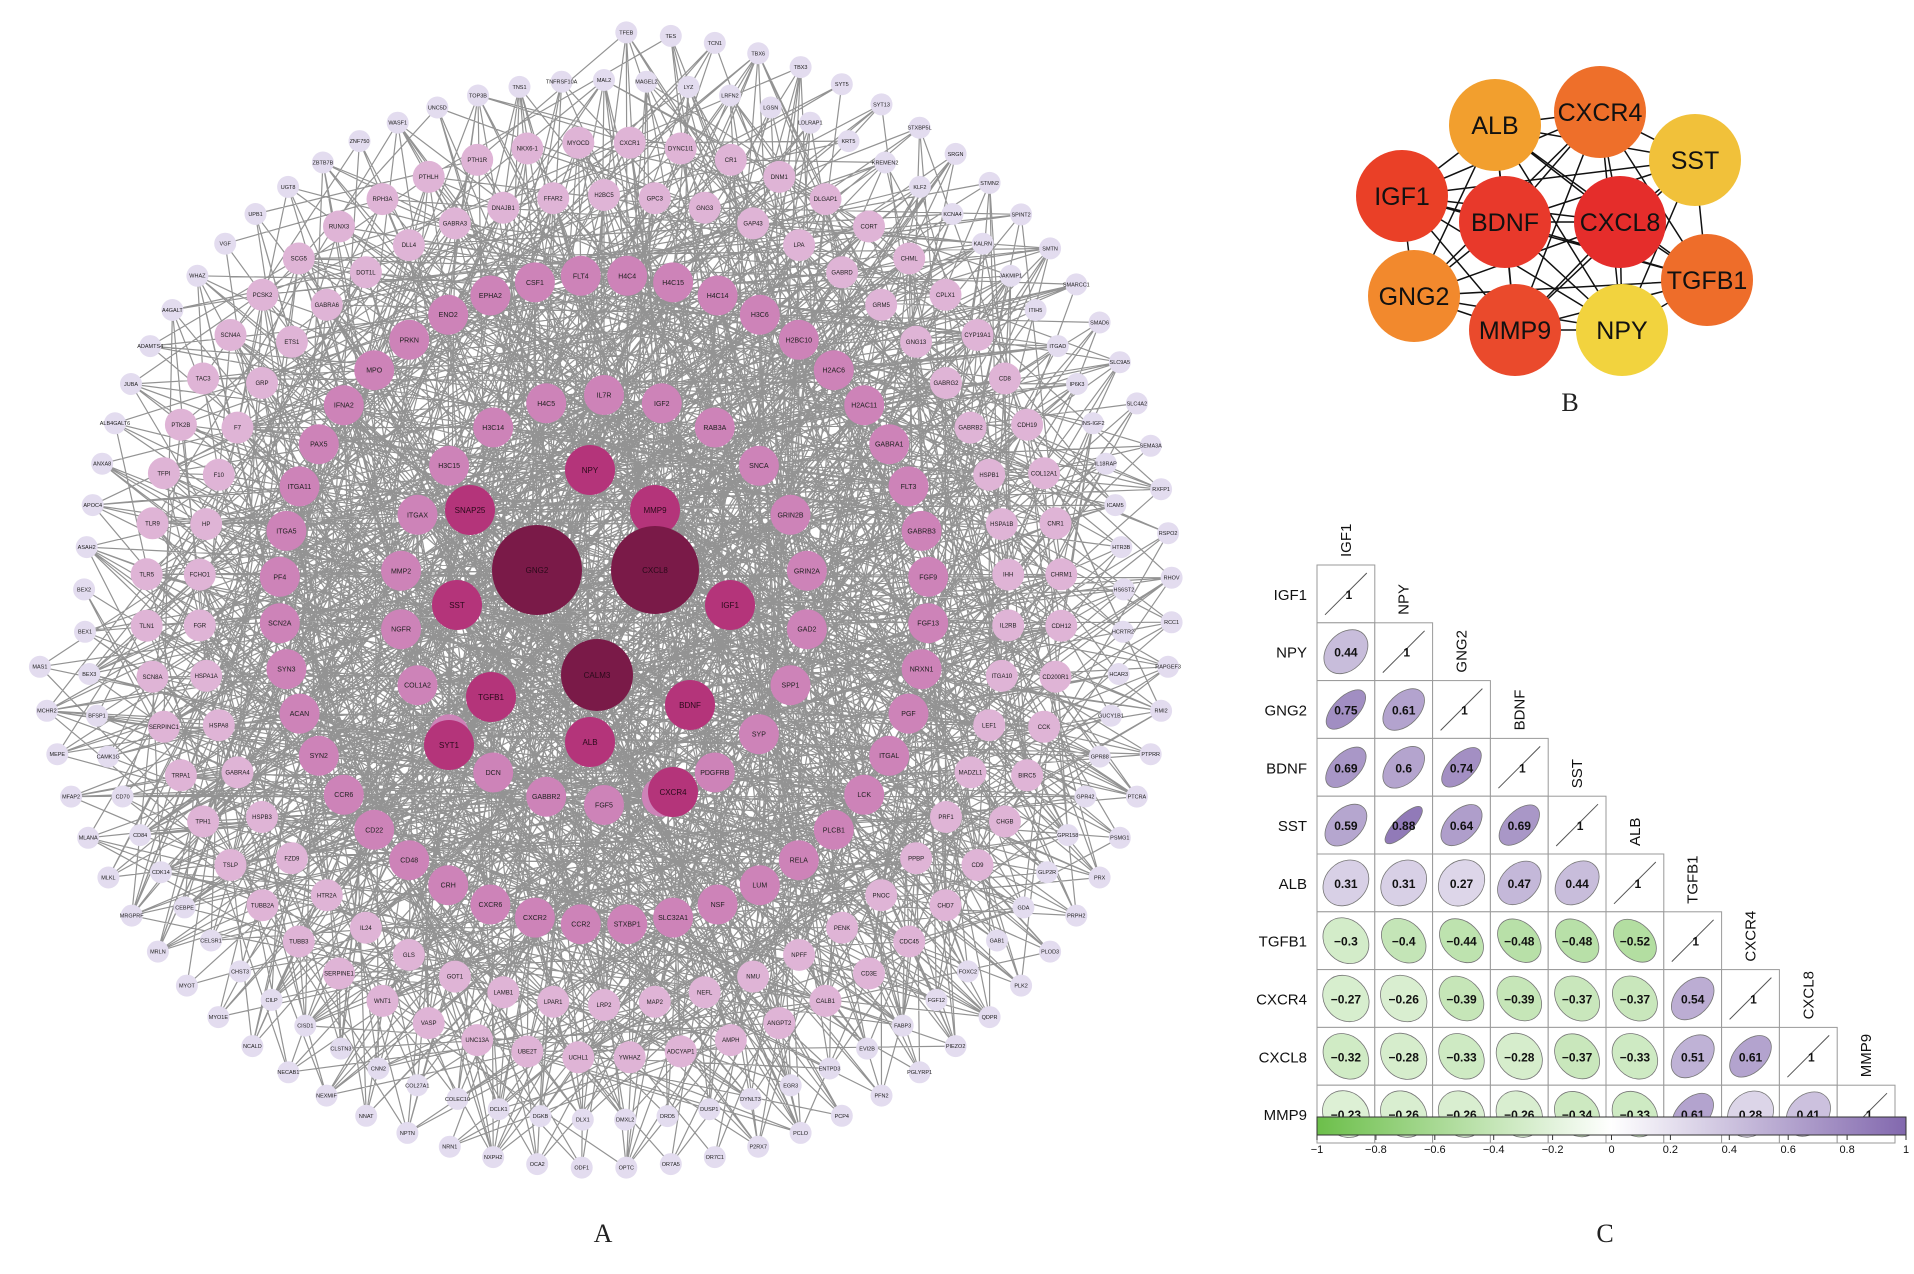  I want to click on network-node-gabbr2: GABBR2, so click(546, 796).